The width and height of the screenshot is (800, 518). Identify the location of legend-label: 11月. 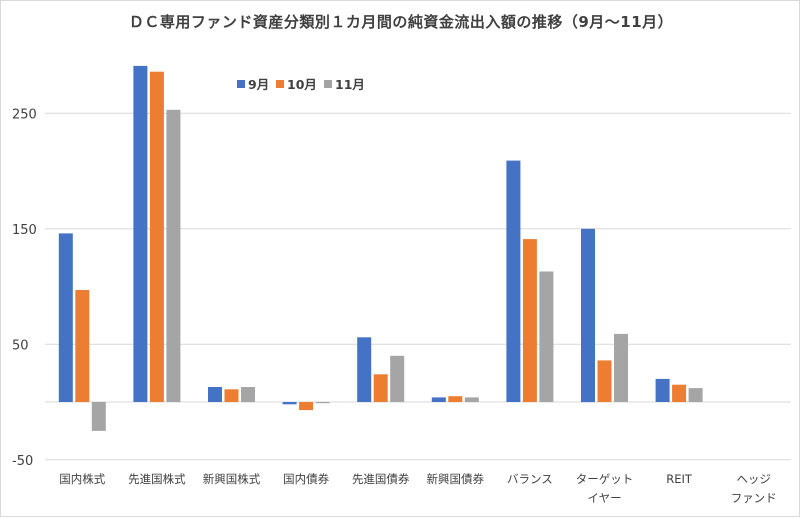
(350, 84).